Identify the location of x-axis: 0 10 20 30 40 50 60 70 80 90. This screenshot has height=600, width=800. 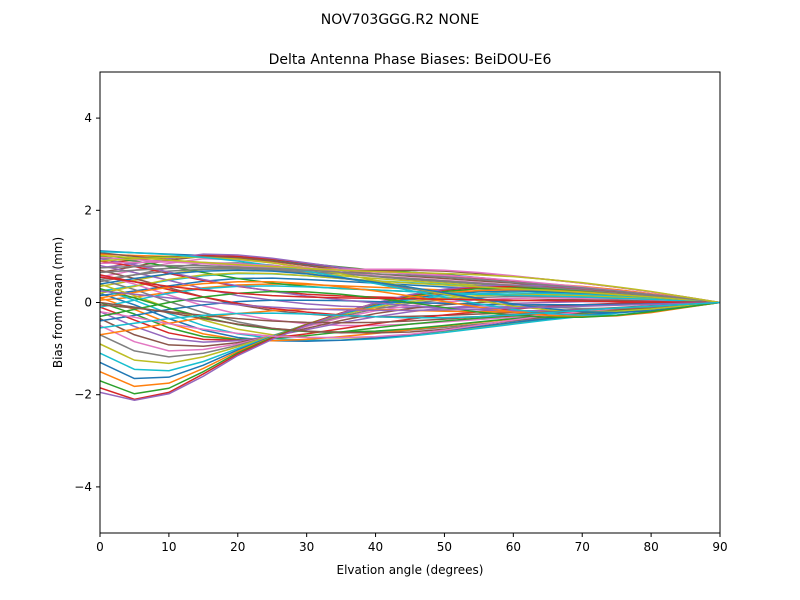
(412, 543).